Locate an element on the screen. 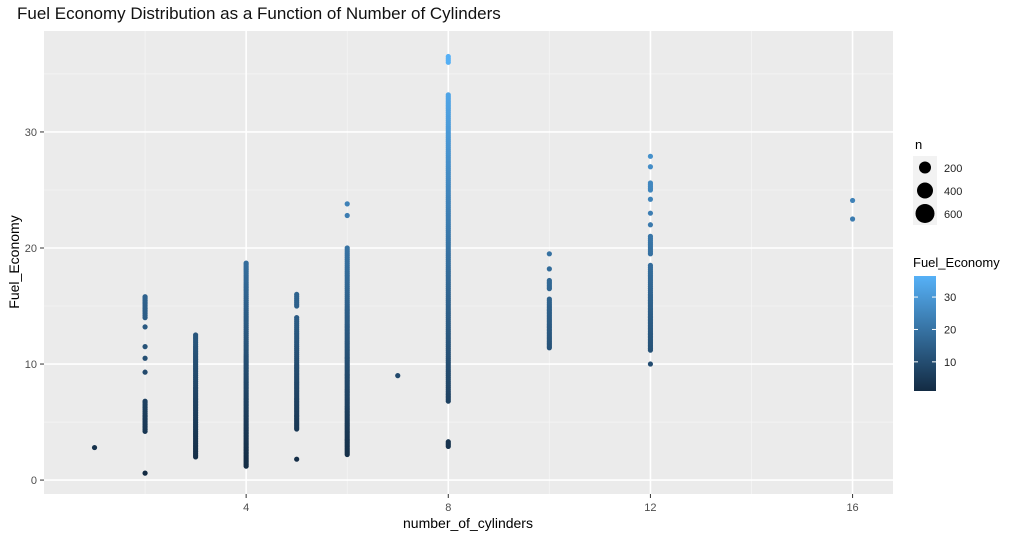 This screenshot has height=538, width=1025. color-legend-tick-label: 30 is located at coordinates (950, 298).